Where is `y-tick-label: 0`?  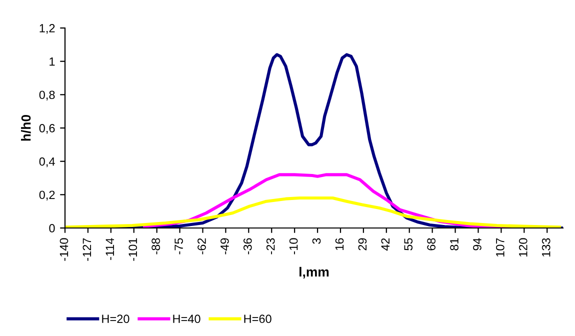
y-tick-label: 0 is located at coordinates (52, 228).